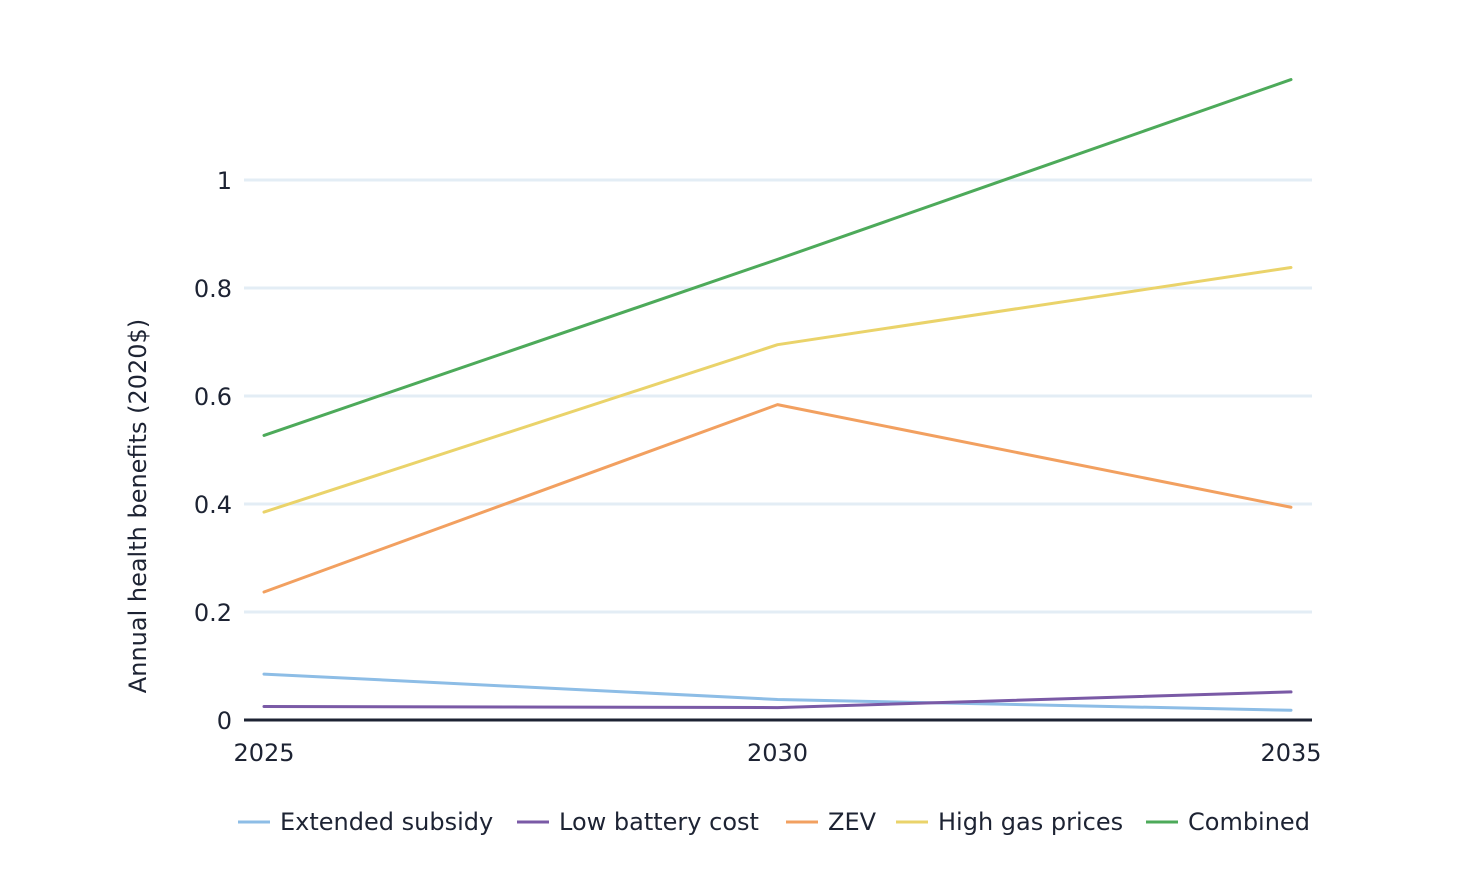 This screenshot has width=1480, height=888. What do you see at coordinates (213, 397) in the screenshot?
I see `y-tick-label: 0.6` at bounding box center [213, 397].